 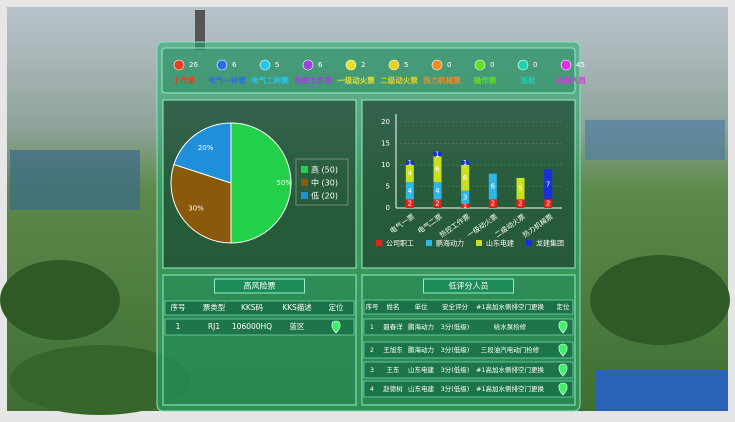 I want to click on status-label: 二级动火票, so click(x=399, y=80).